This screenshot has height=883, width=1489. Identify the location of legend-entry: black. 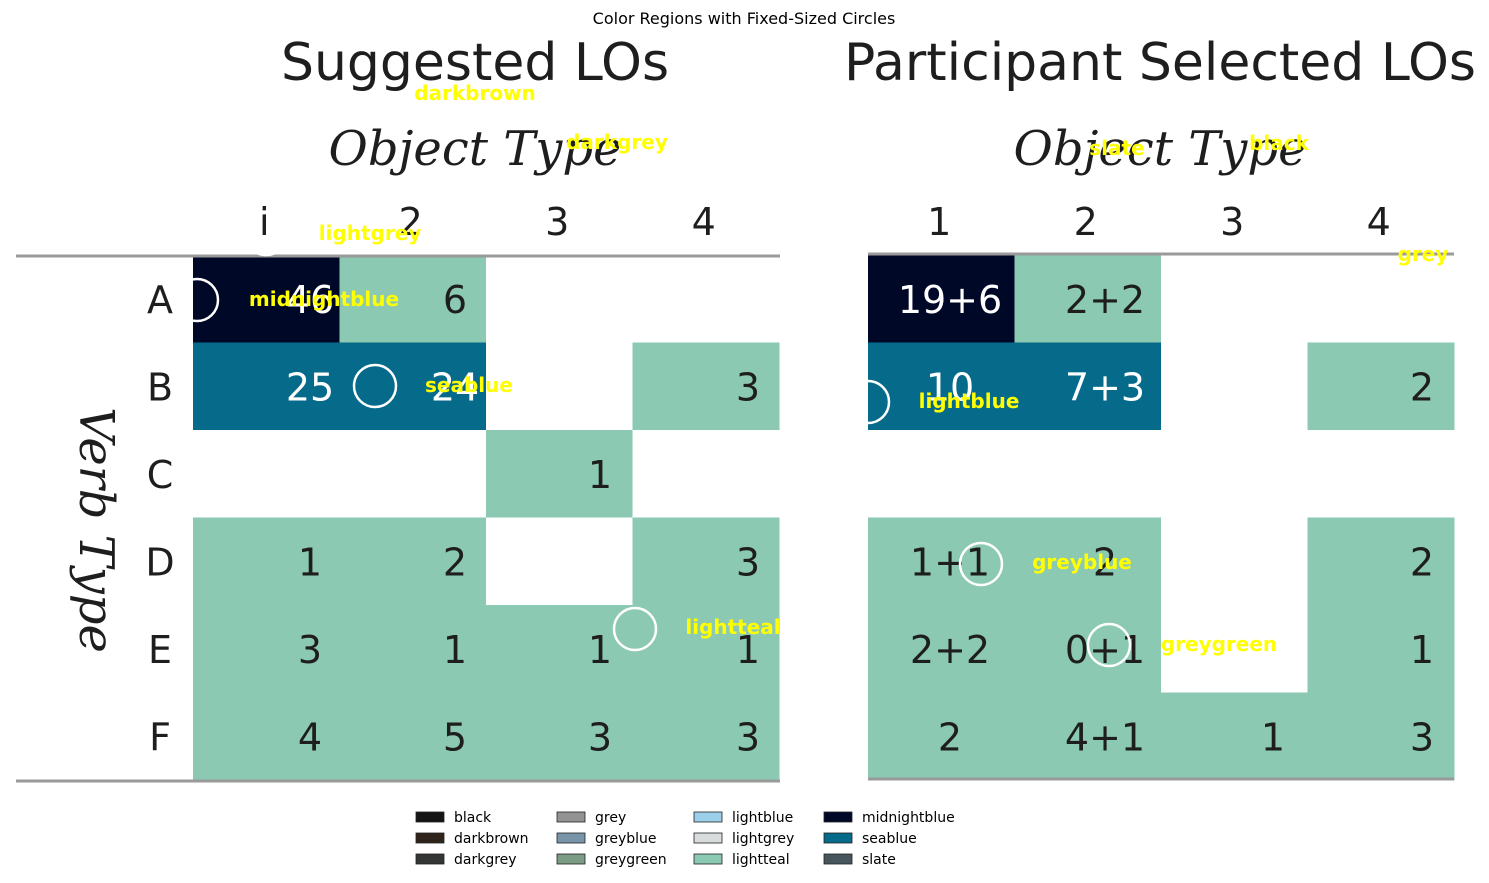
(473, 818).